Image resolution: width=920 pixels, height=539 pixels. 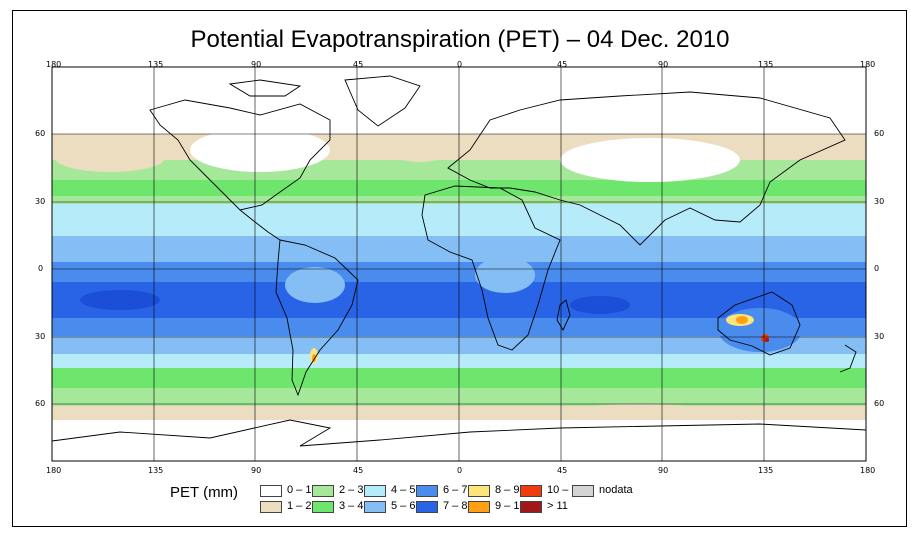 What do you see at coordinates (877, 268) in the screenshot?
I see `lat-right-label: 0` at bounding box center [877, 268].